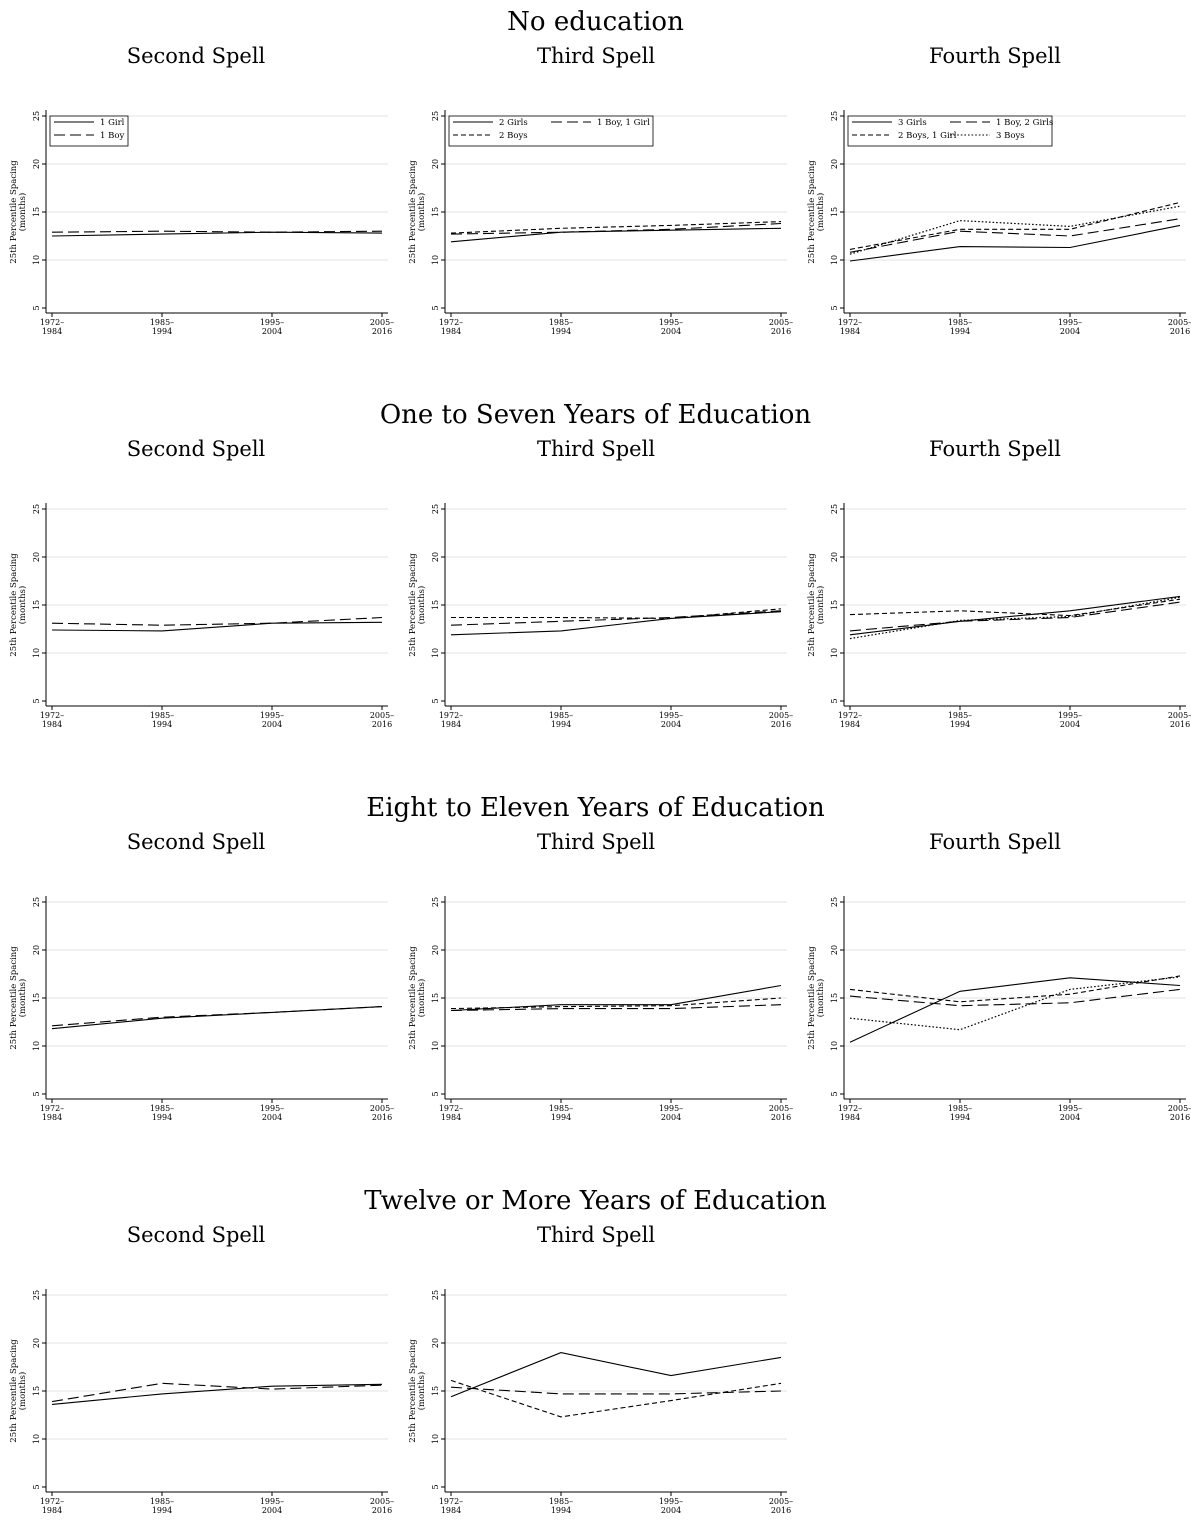  Describe the element at coordinates (623, 123) in the screenshot. I see `legend-label: 1 Boy, 1 Girl` at that location.